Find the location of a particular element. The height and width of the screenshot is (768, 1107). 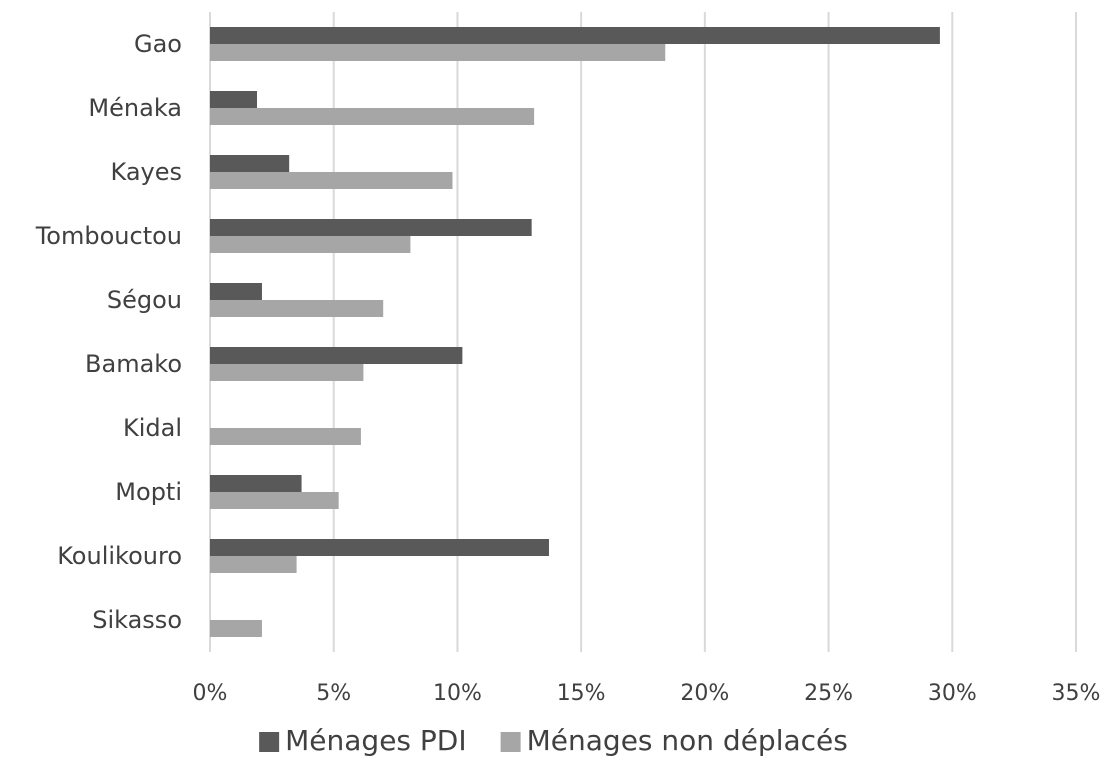

legend-item: Ménages non déplacés is located at coordinates (674, 740).